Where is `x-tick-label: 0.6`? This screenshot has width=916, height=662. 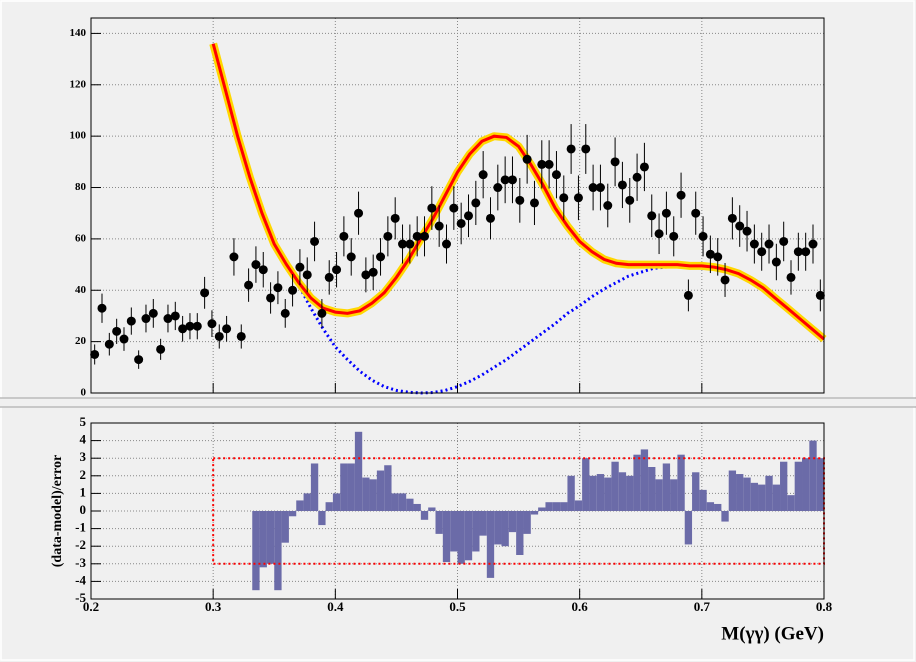
x-tick-label: 0.6 is located at coordinates (580, 606).